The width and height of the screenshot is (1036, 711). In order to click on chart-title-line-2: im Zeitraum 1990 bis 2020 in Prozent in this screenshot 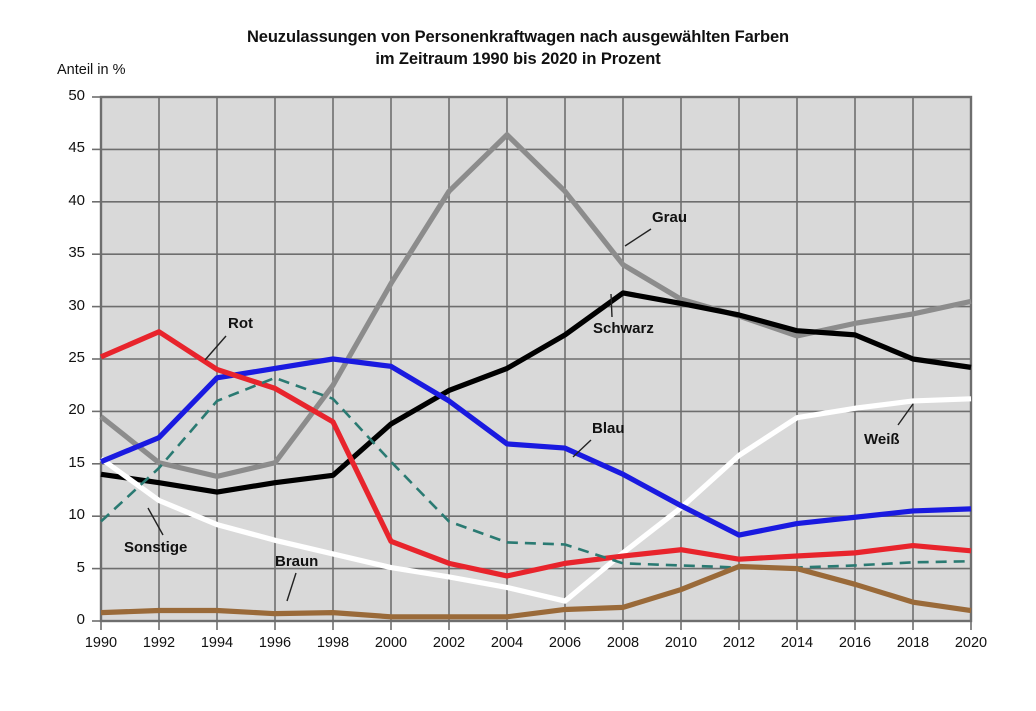, I will do `click(518, 59)`.